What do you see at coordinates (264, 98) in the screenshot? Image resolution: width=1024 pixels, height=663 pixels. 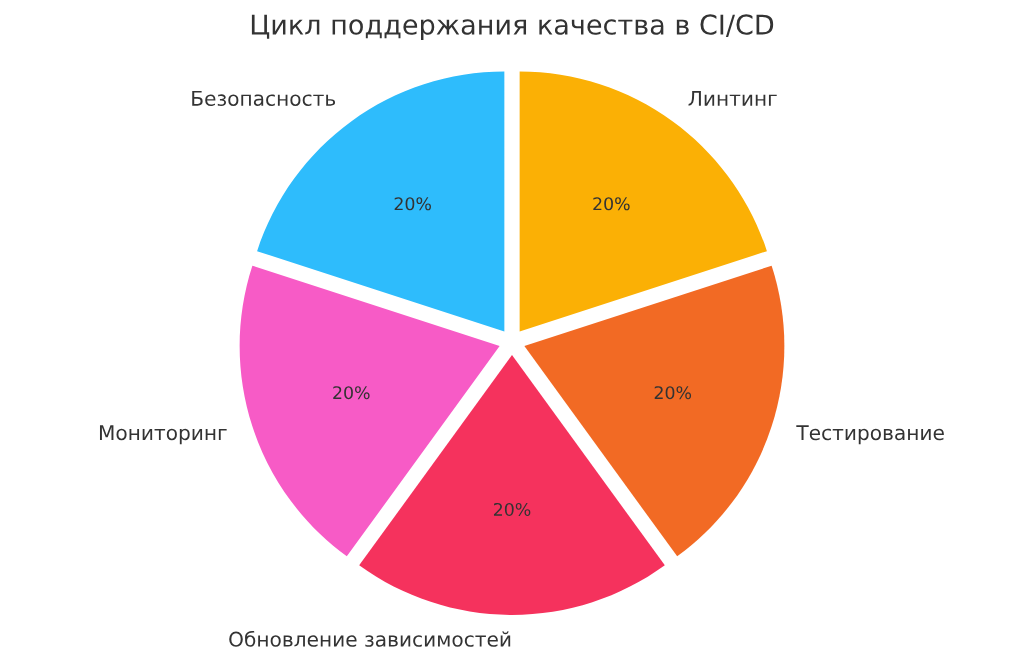 I see `slice-label: Безопасность` at bounding box center [264, 98].